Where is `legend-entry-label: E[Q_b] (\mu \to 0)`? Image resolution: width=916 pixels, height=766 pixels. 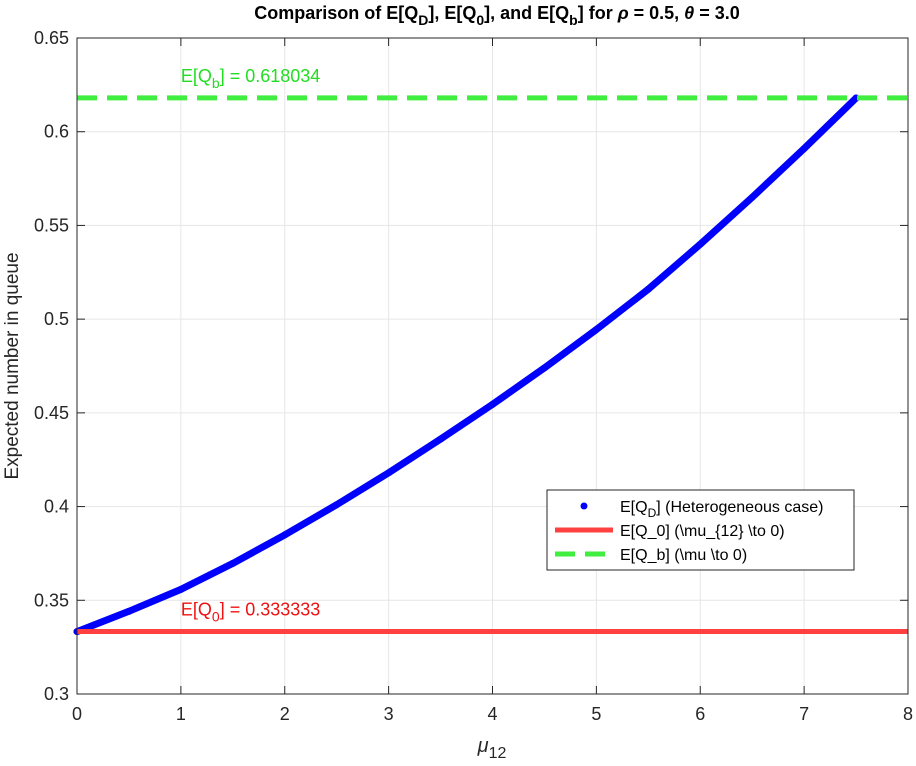
legend-entry-label: E[Q_b] (\mu \to 0) is located at coordinates (683, 555).